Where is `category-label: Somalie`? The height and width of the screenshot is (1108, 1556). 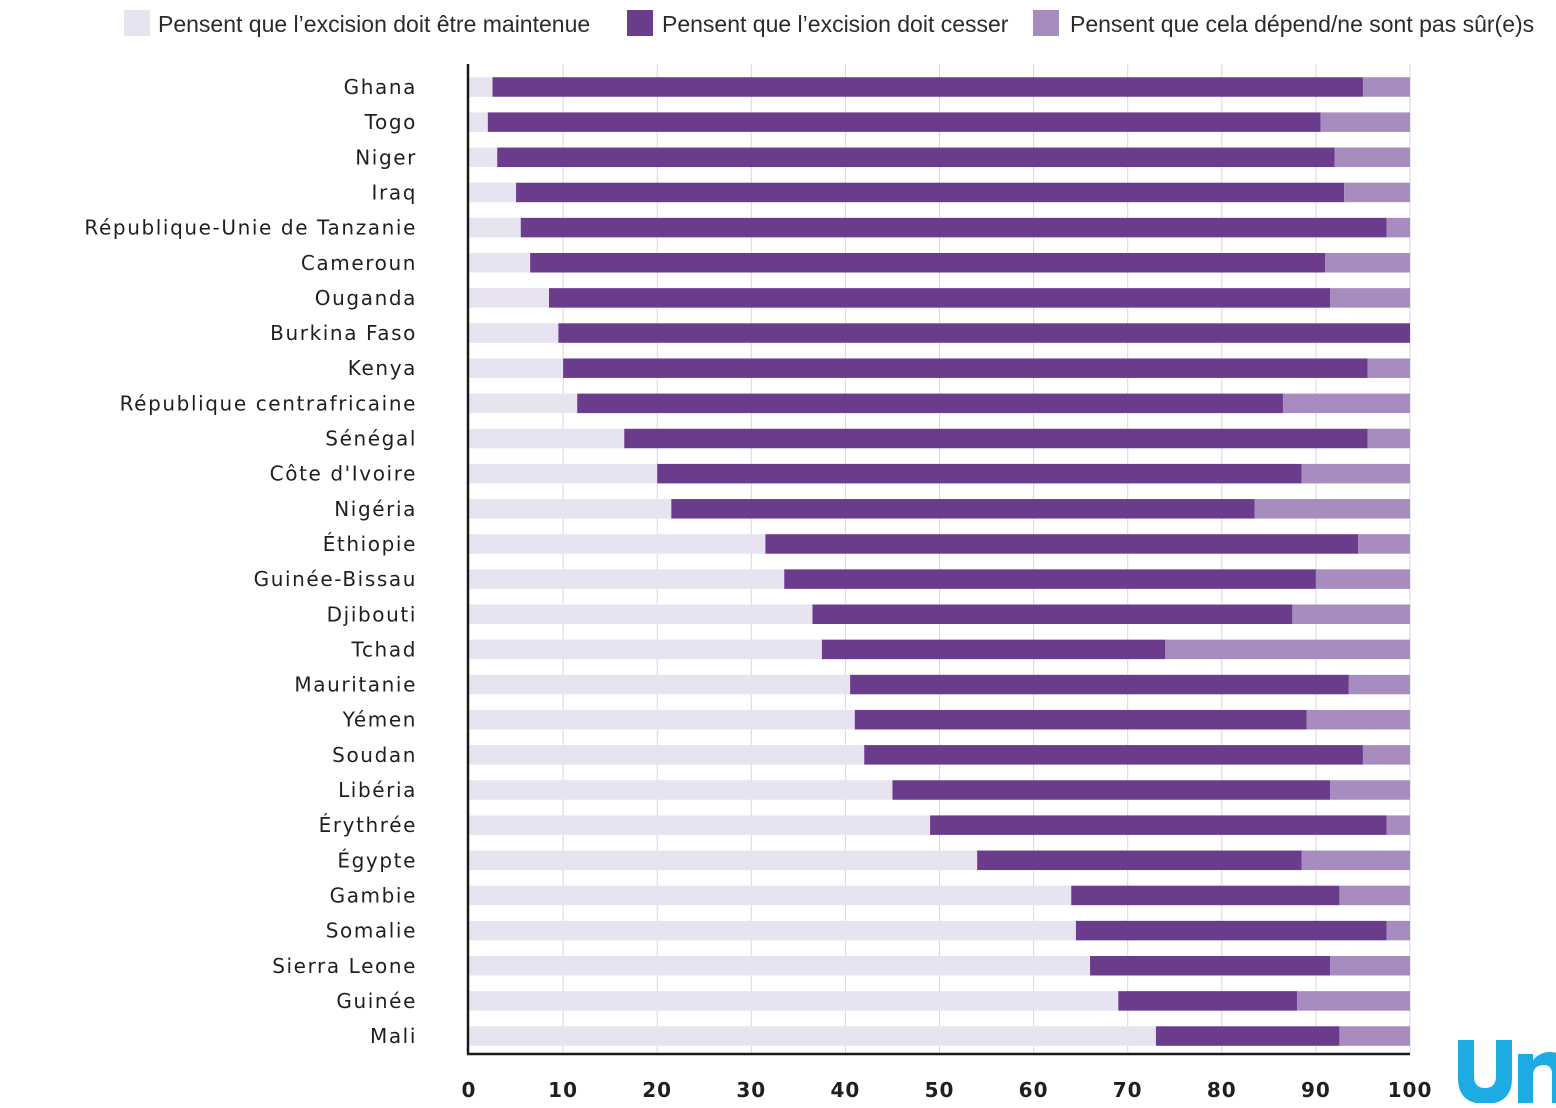 category-label: Somalie is located at coordinates (371, 931).